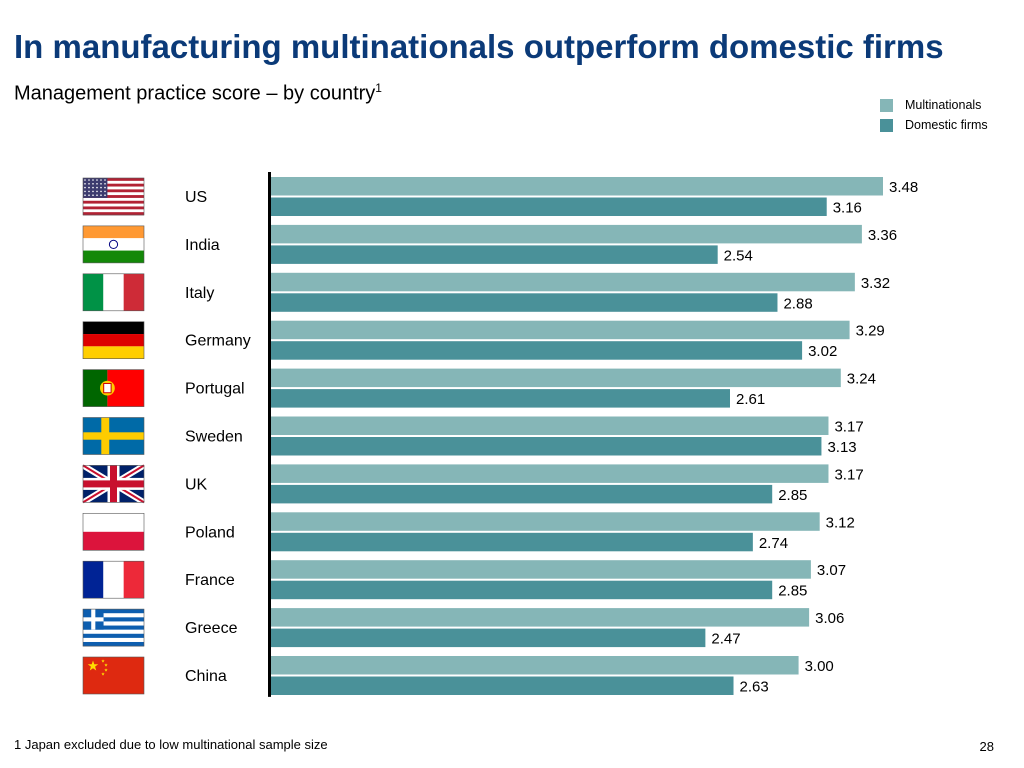 Image resolution: width=1024 pixels, height=768 pixels. What do you see at coordinates (195, 93) in the screenshot?
I see `subtitle-text: Management practice score – by country` at bounding box center [195, 93].